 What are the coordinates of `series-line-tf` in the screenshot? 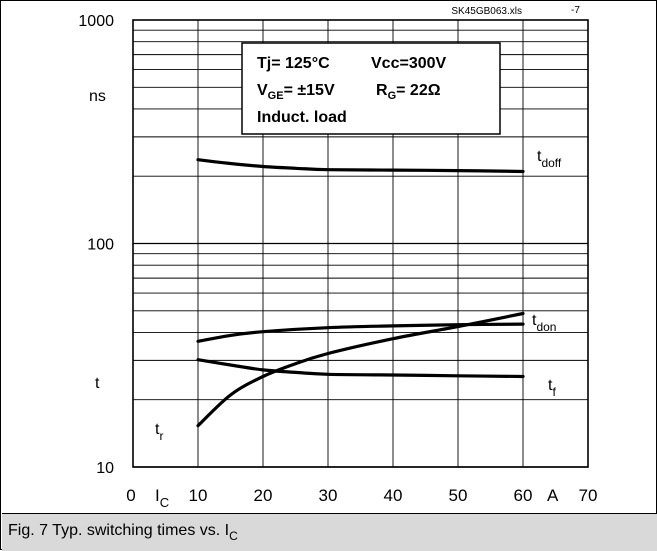 It's located at (360, 368).